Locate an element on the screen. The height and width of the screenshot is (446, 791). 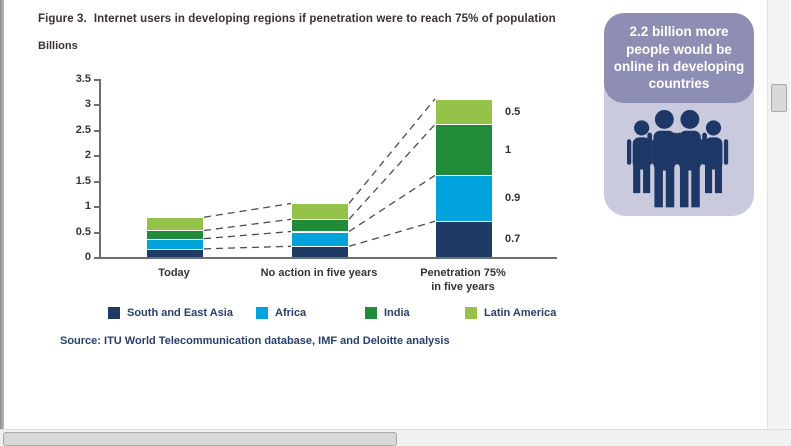
figure-number: Figure 3. is located at coordinates (62, 19).